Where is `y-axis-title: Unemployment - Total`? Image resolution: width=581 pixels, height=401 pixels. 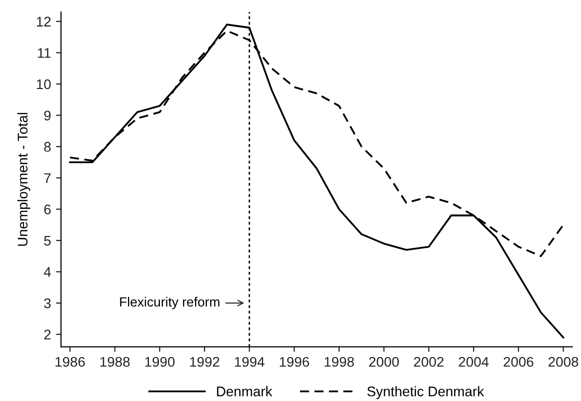
y-axis-title: Unemployment - Total is located at coordinates (23, 179).